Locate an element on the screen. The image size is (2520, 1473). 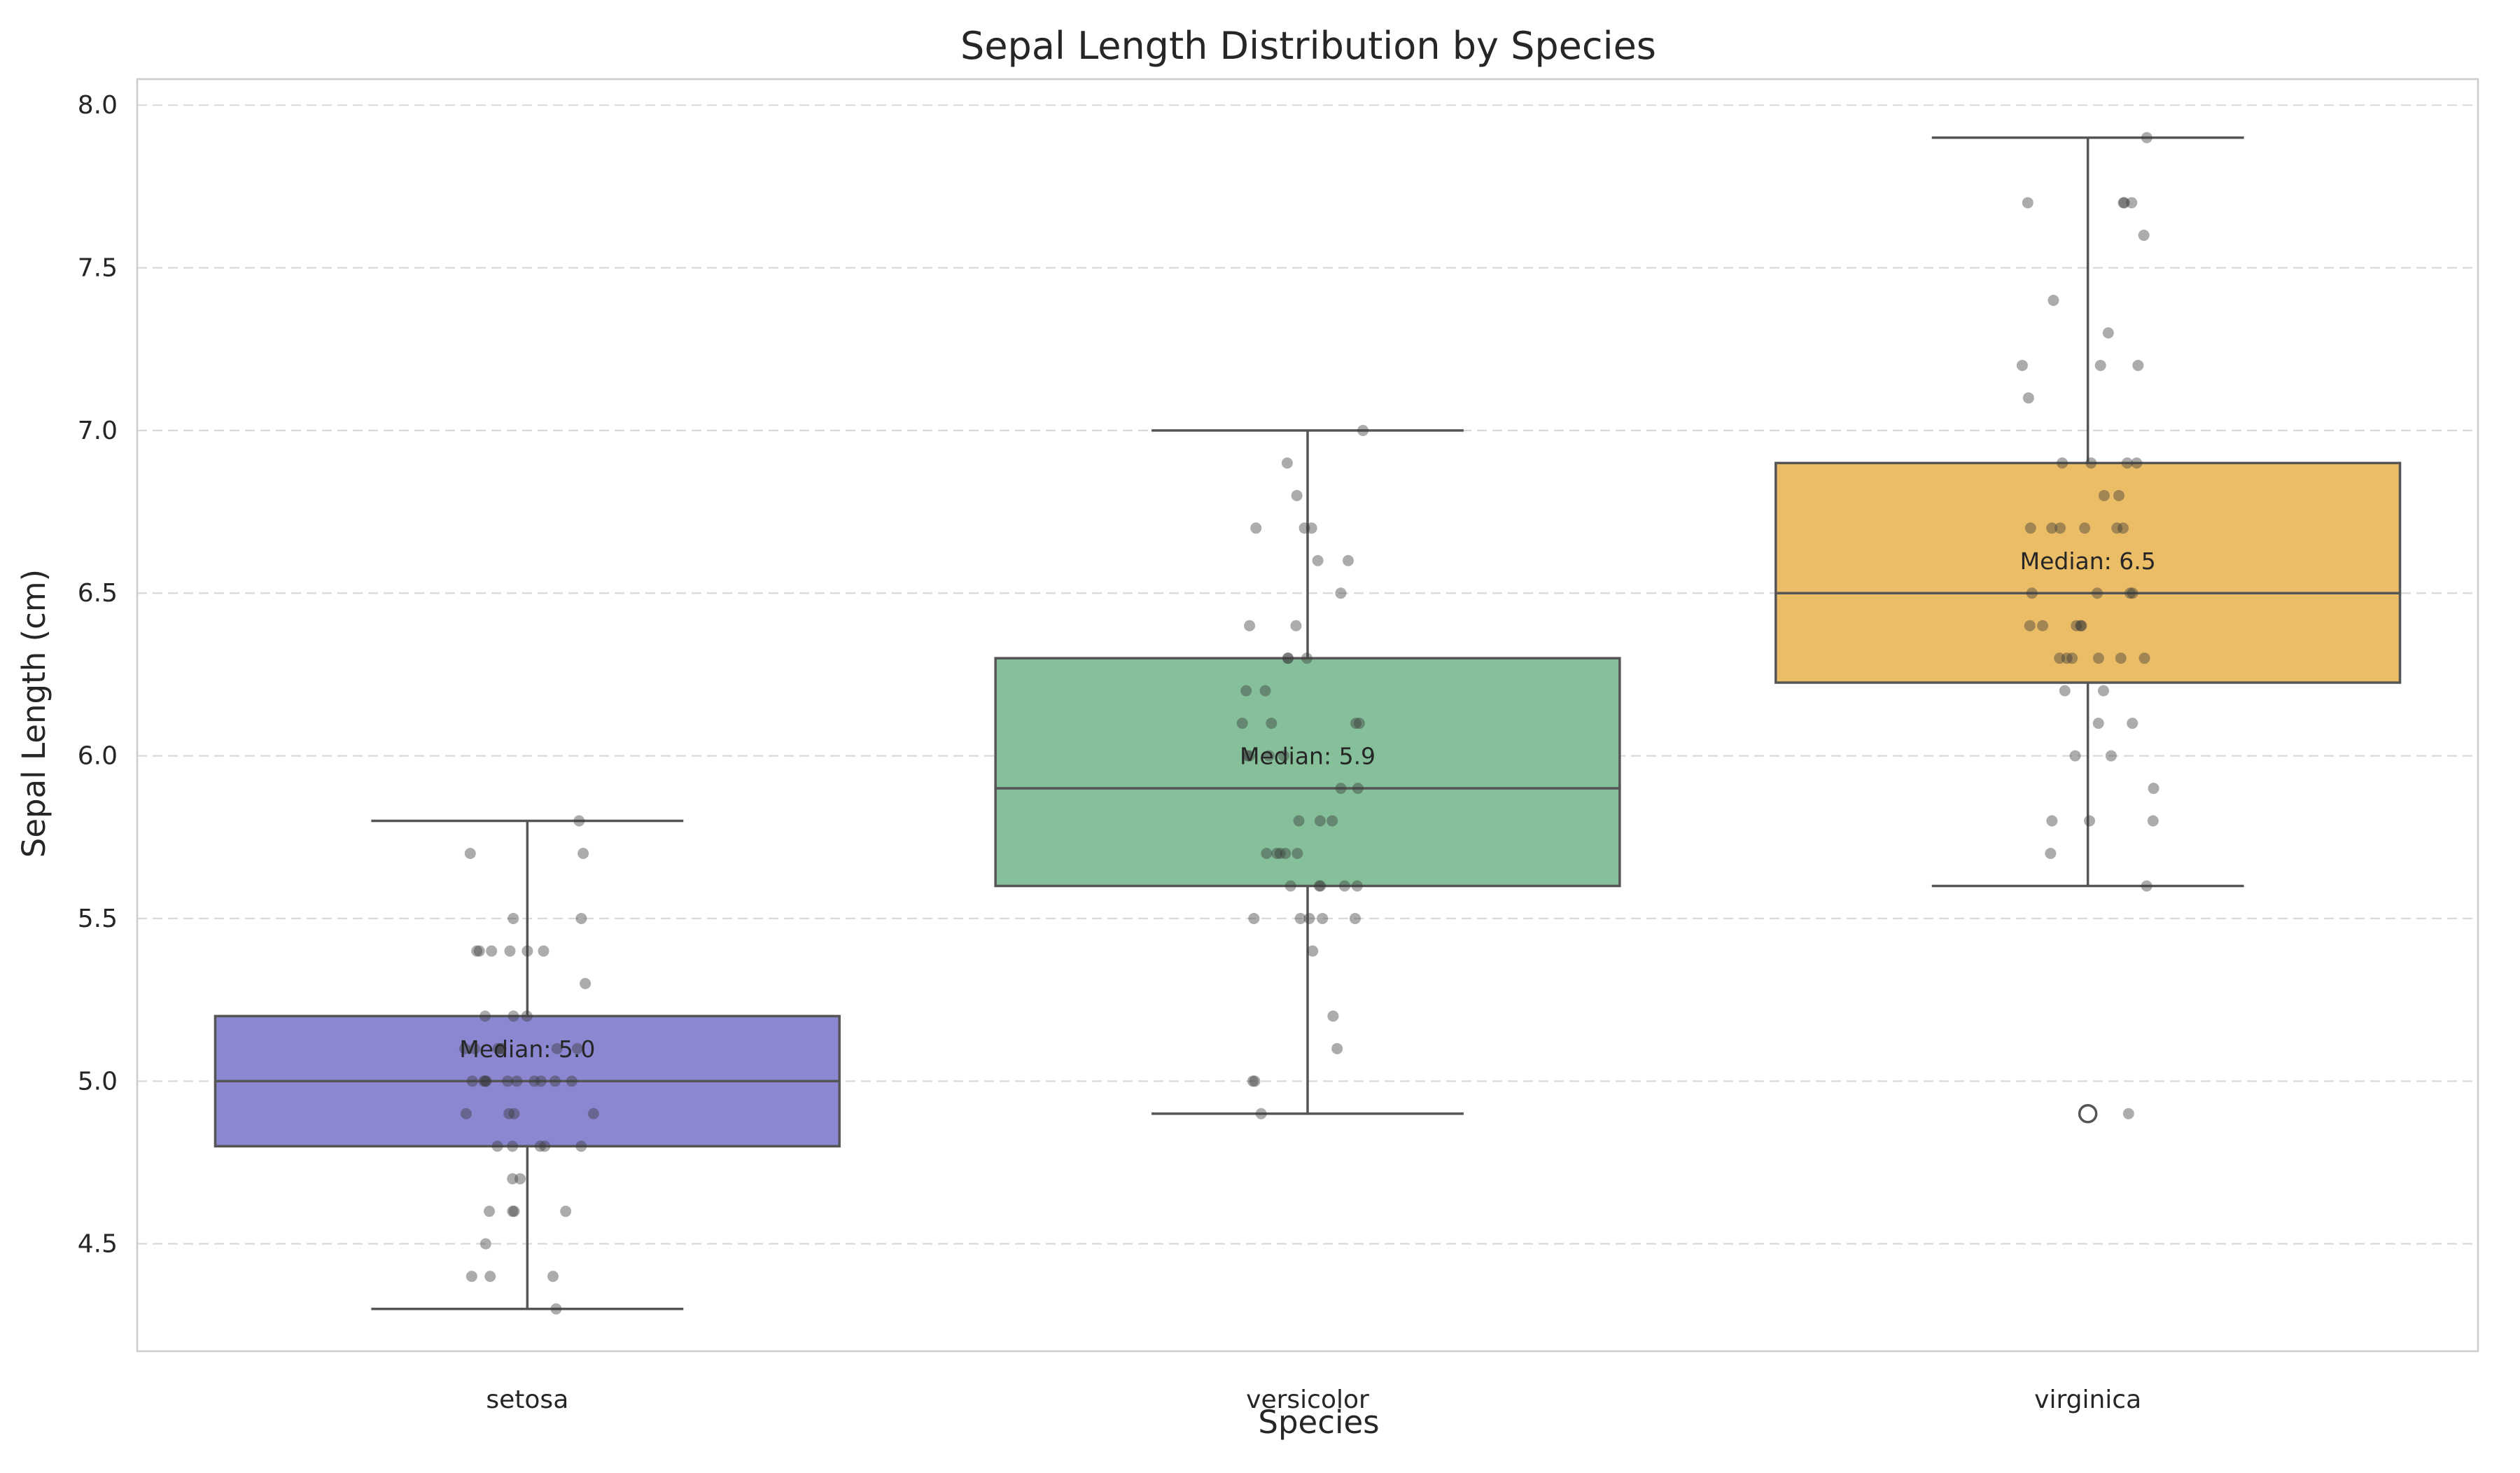
y-tick-label: 5.0 is located at coordinates (98, 1081).